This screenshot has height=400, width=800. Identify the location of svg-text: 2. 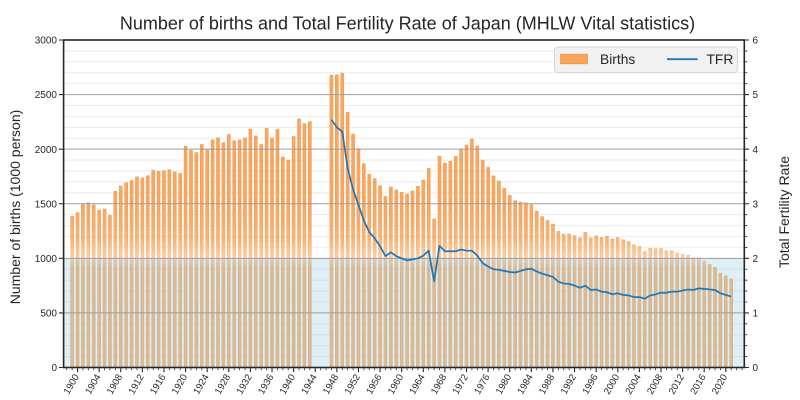
(756, 259).